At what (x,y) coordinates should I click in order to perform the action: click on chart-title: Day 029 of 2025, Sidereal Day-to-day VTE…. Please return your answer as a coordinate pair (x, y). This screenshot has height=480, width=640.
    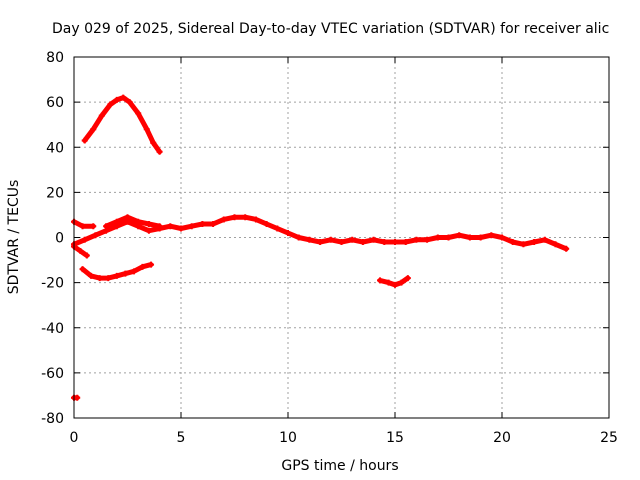
    Looking at the image, I should click on (330, 29).